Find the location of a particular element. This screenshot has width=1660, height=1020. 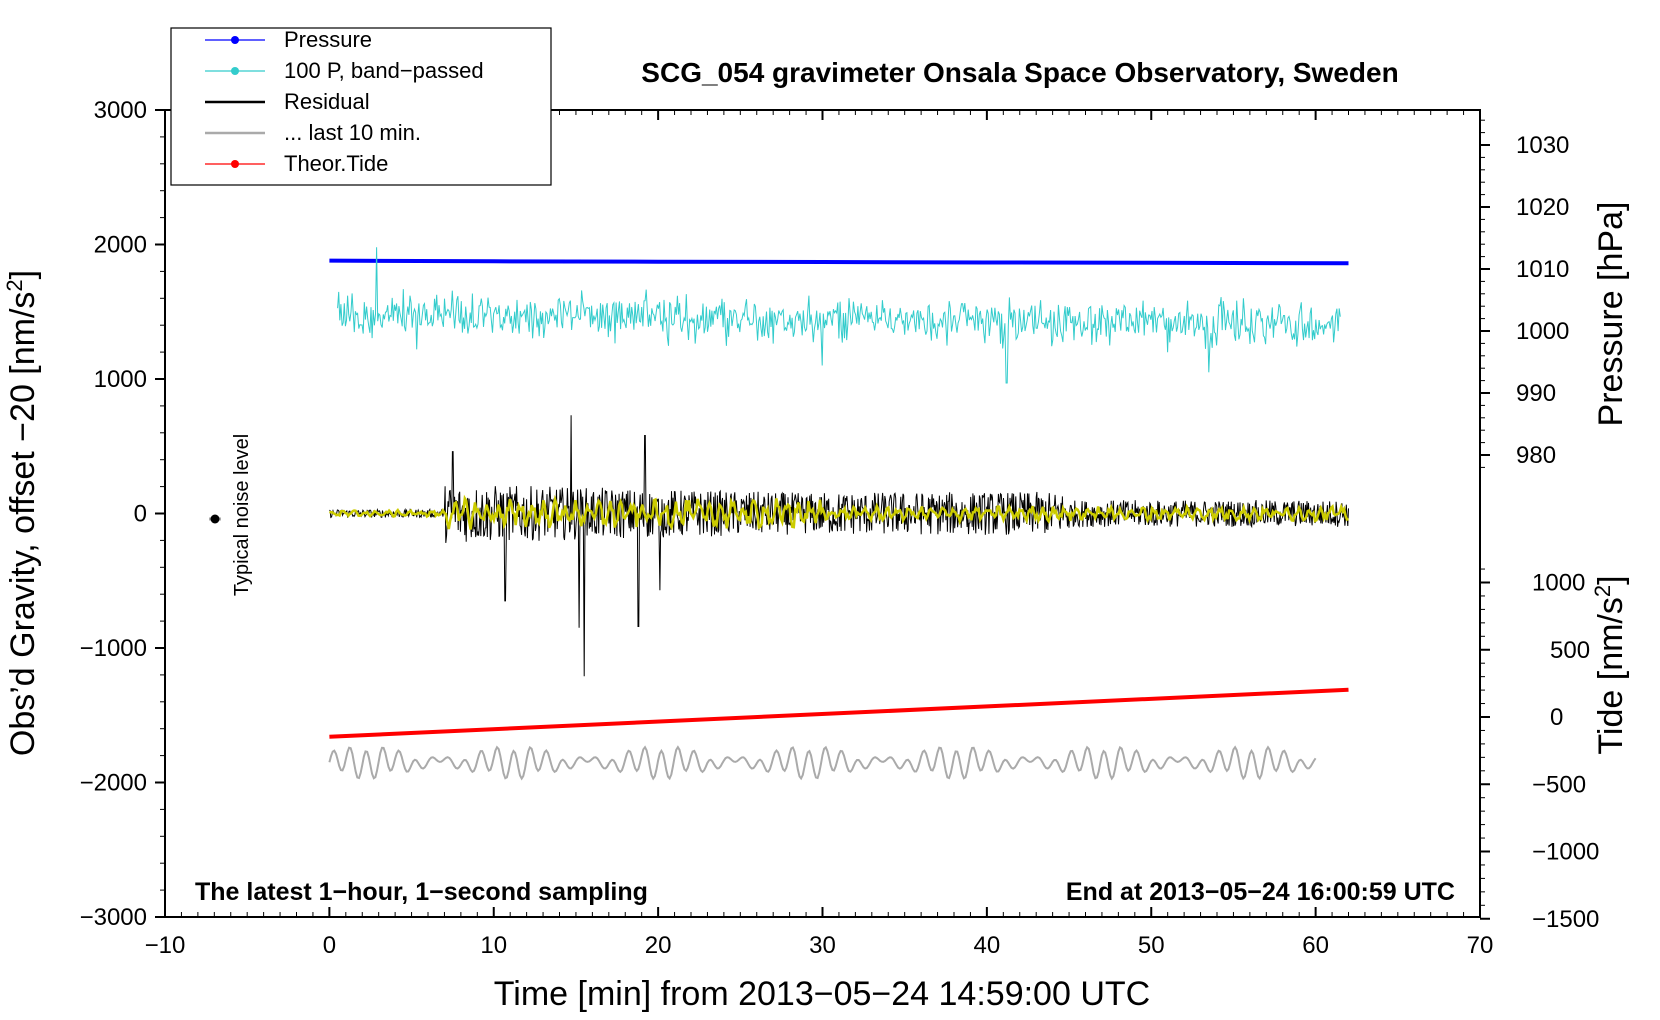

tide-axis-ticks: −1500 −1000 −500 0 500 1000 is located at coordinates (1539, 750).